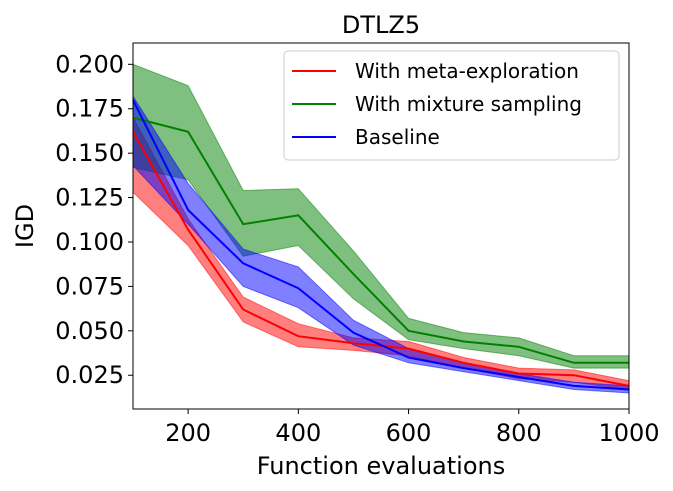 The image size is (673, 491). What do you see at coordinates (94, 219) in the screenshot?
I see `y-axis: 0.025 0.050 0.075 0.100 0.125 0.150 0.175 0.200` at bounding box center [94, 219].